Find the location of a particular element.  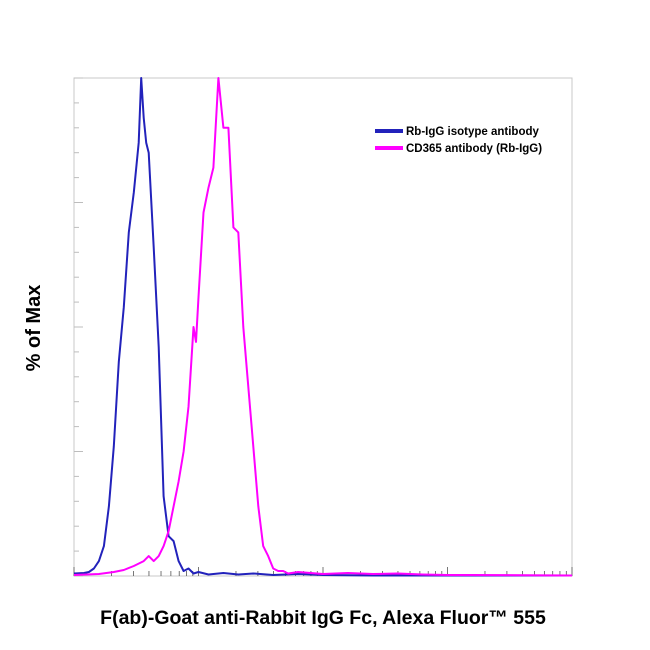

legend-label-isotype: Rb-IgG isotype antibody is located at coordinates (472, 132).